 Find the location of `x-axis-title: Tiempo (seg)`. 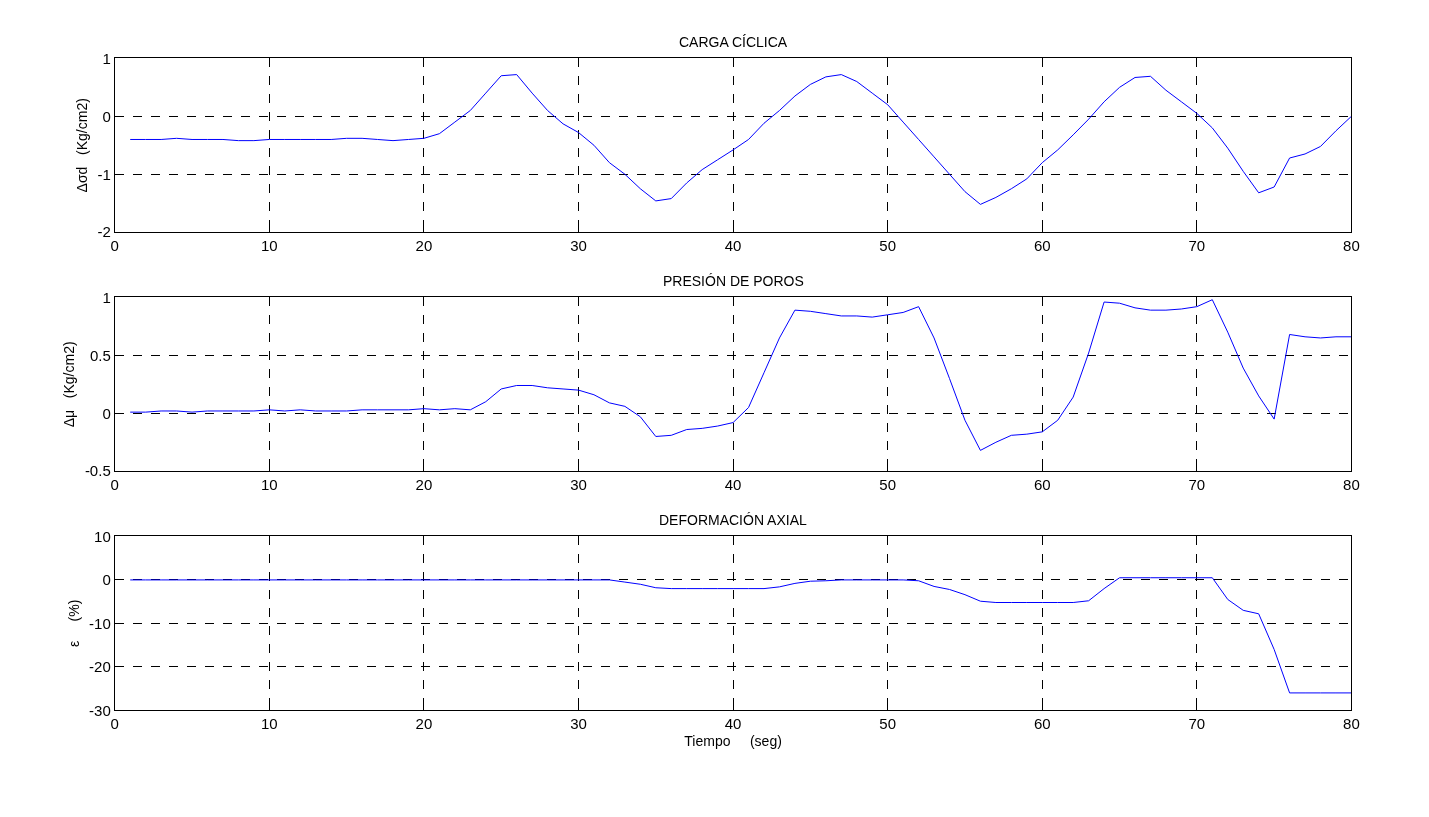

x-axis-title: Tiempo (seg) is located at coordinates (733, 740).